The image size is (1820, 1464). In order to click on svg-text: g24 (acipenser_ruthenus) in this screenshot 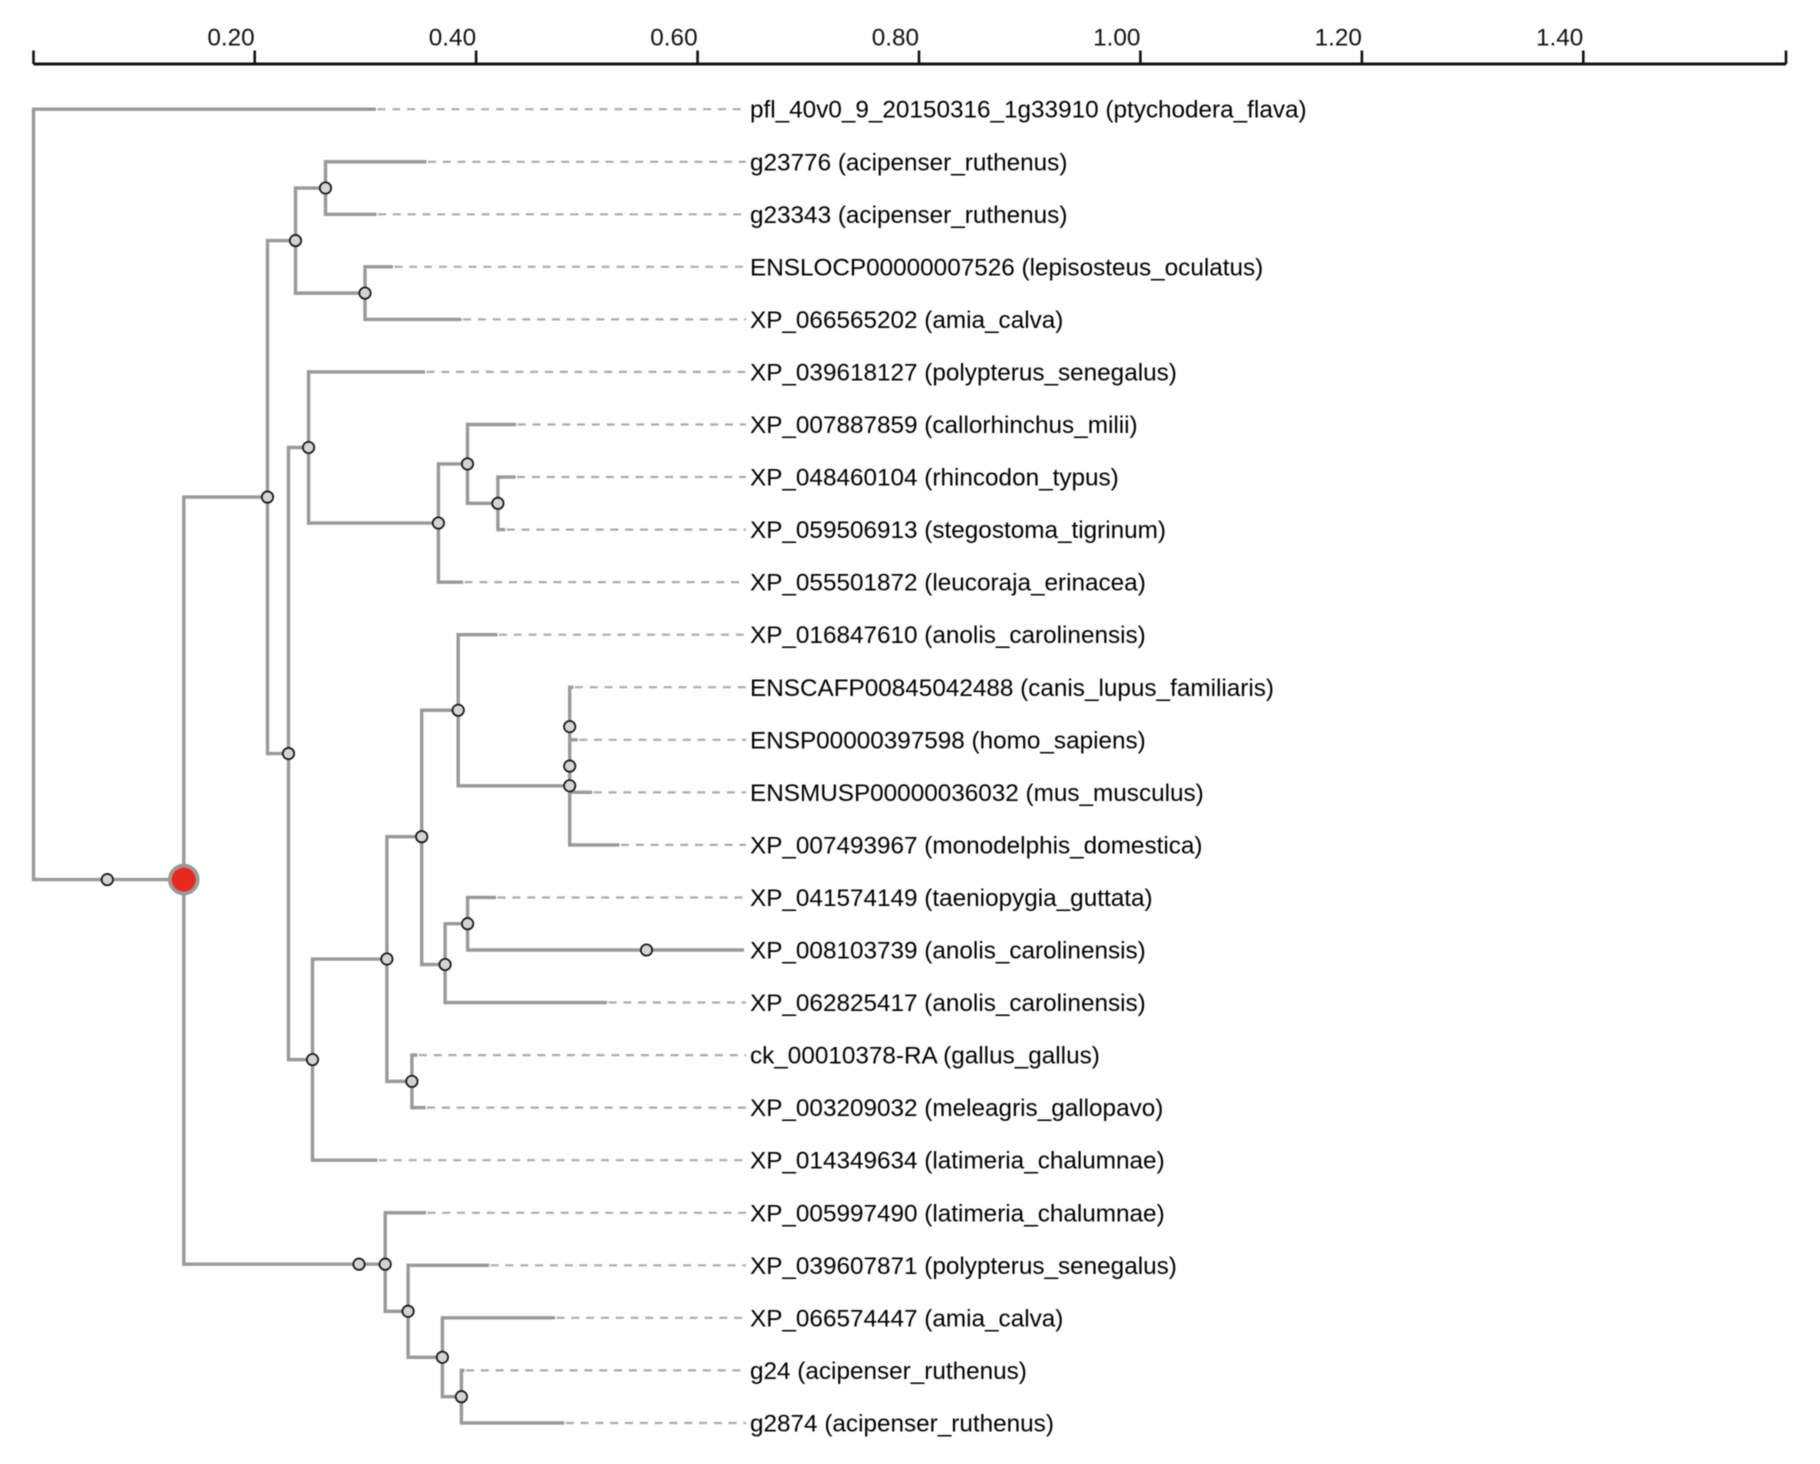, I will do `click(888, 1371)`.